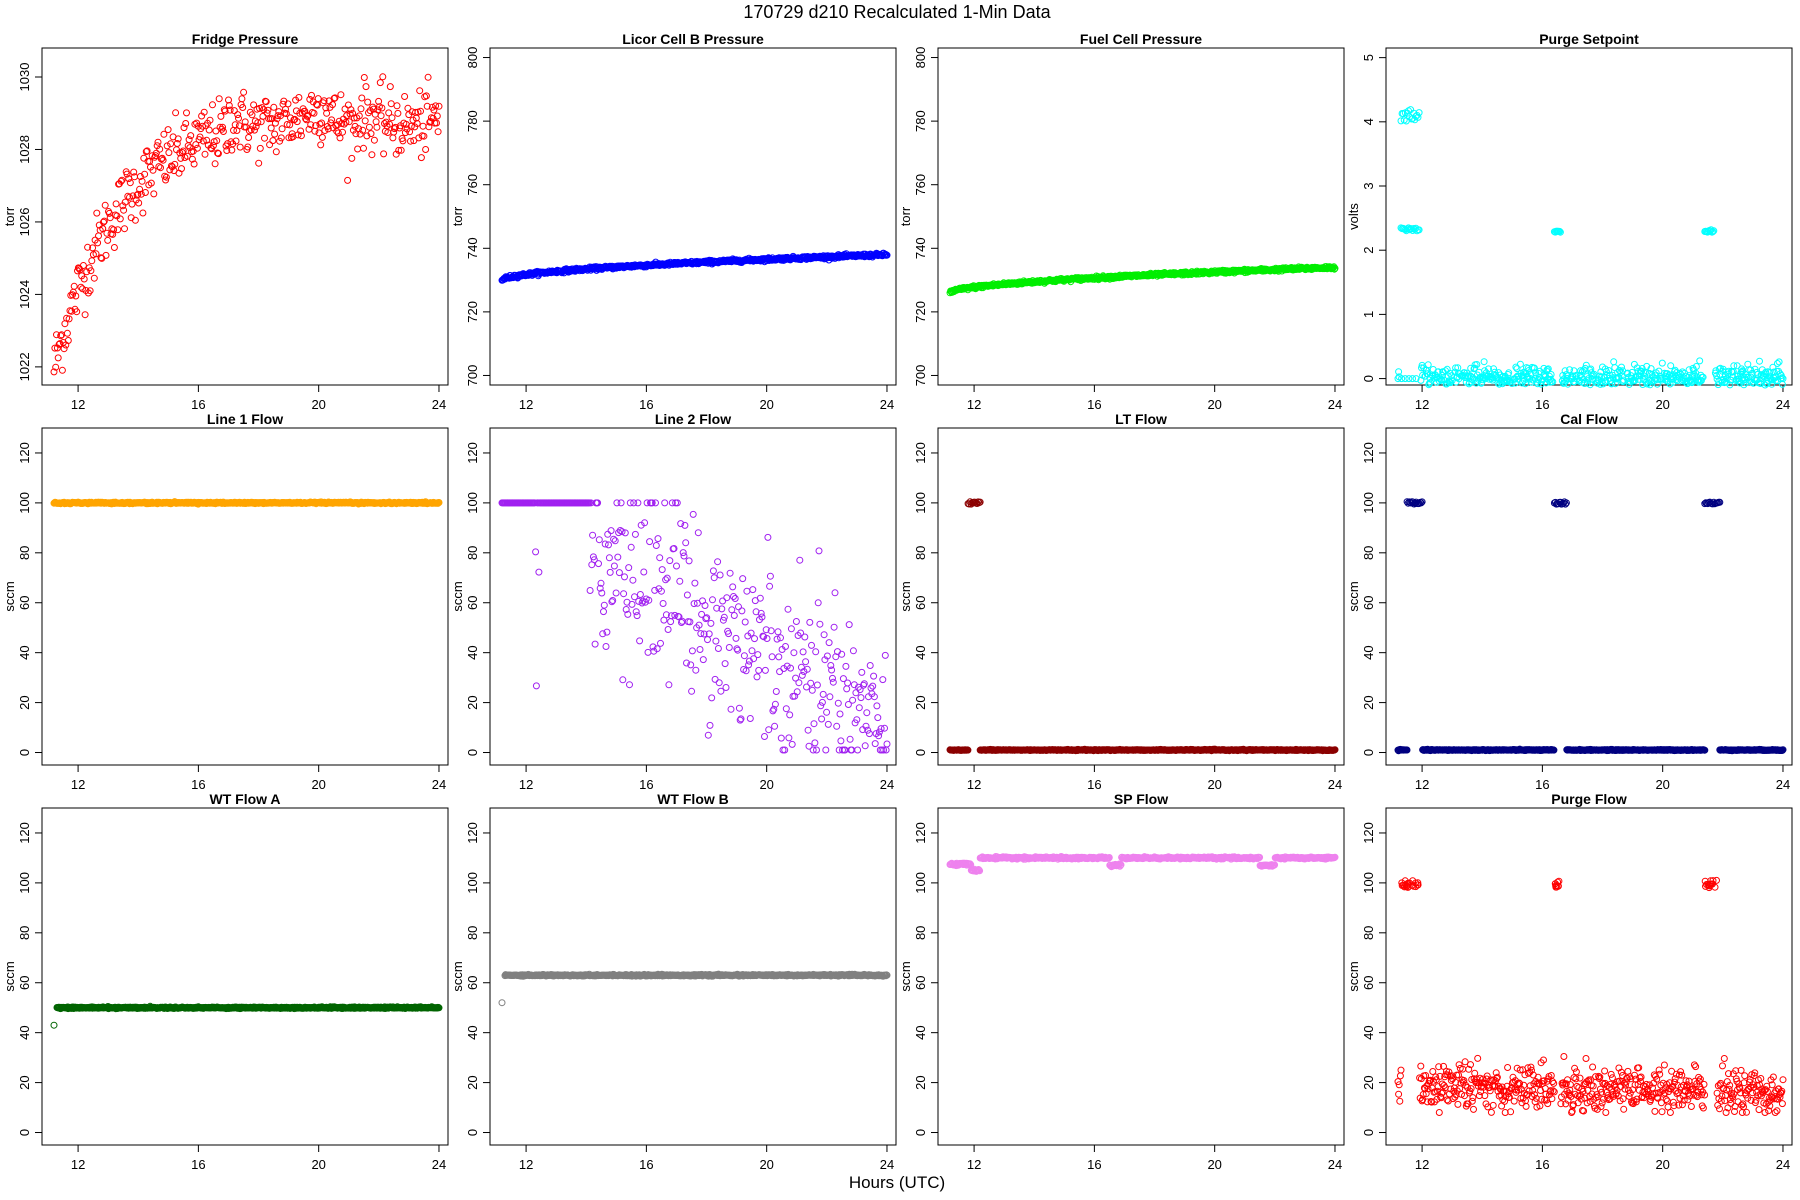 The width and height of the screenshot is (1800, 1200). What do you see at coordinates (1141, 39) in the screenshot?
I see `panel-title: Fuel Cell Pressure` at bounding box center [1141, 39].